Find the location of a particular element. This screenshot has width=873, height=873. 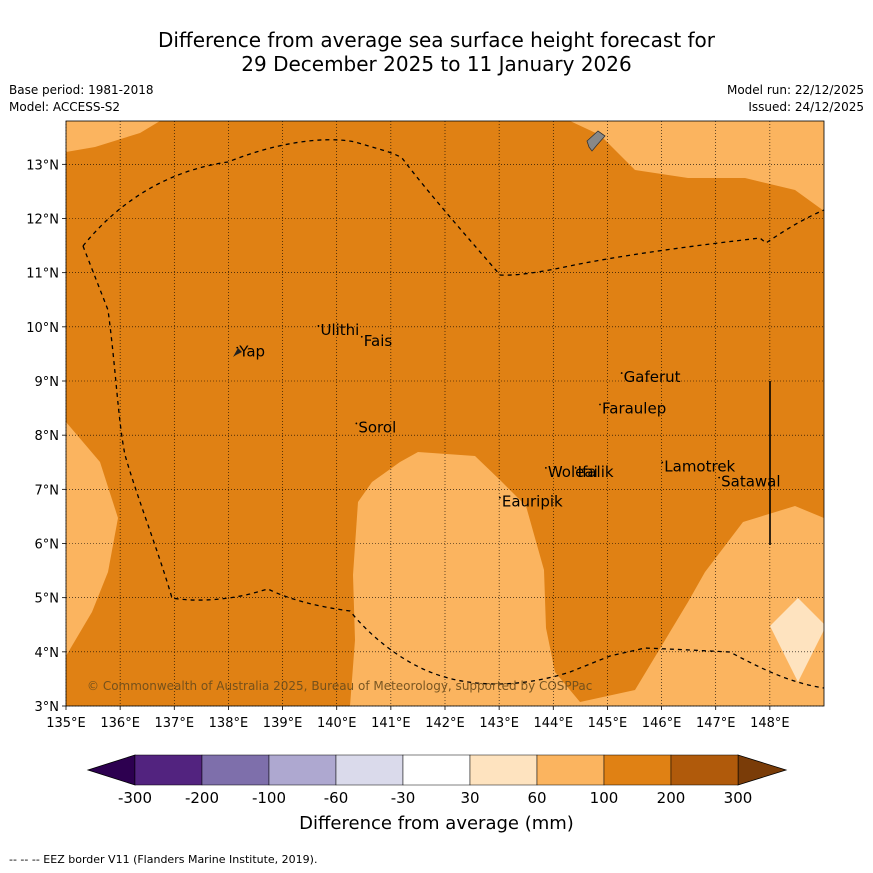

place-label: Fais is located at coordinates (378, 341).